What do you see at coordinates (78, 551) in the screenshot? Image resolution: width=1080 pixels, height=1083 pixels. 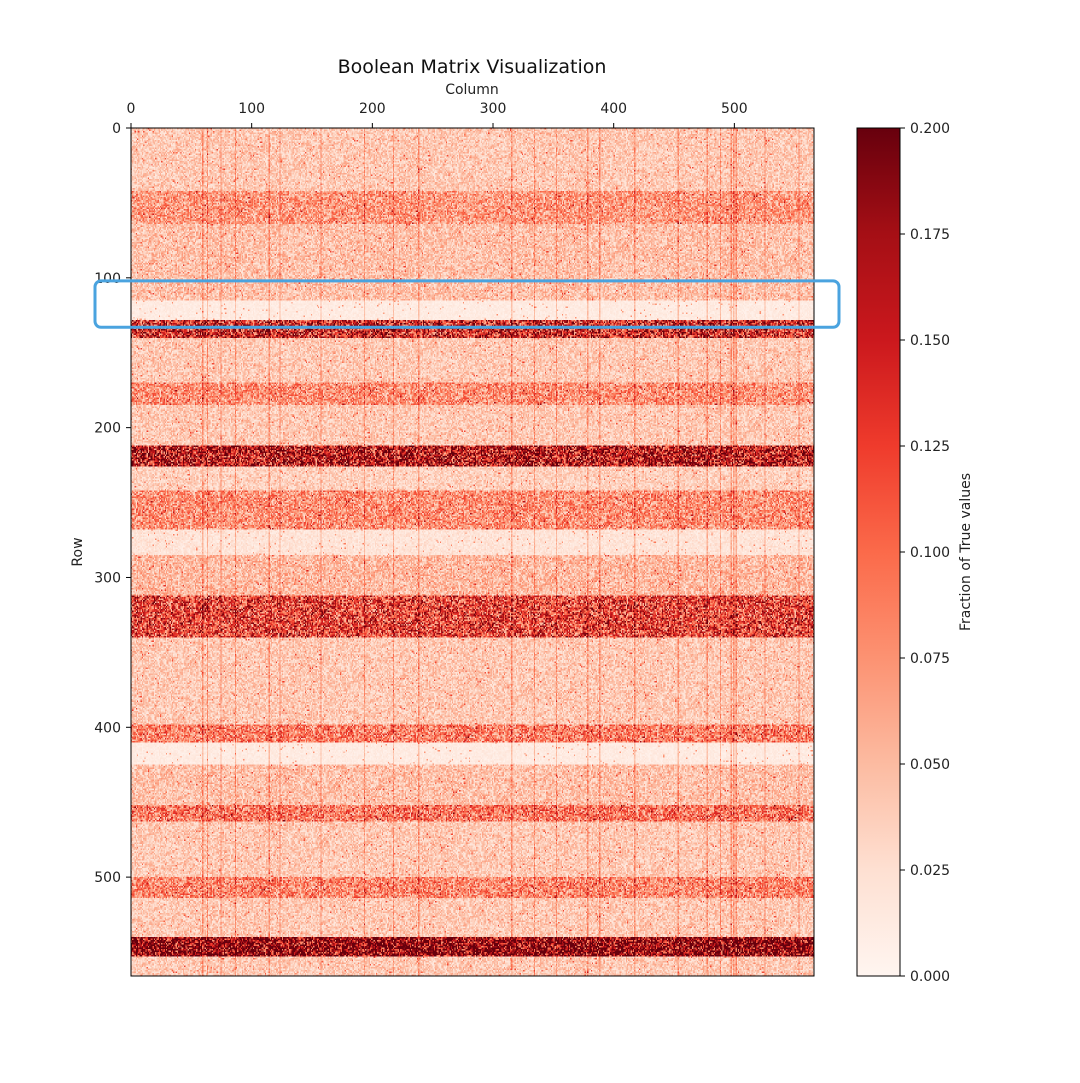 I see `y-axis-label: Row` at bounding box center [78, 551].